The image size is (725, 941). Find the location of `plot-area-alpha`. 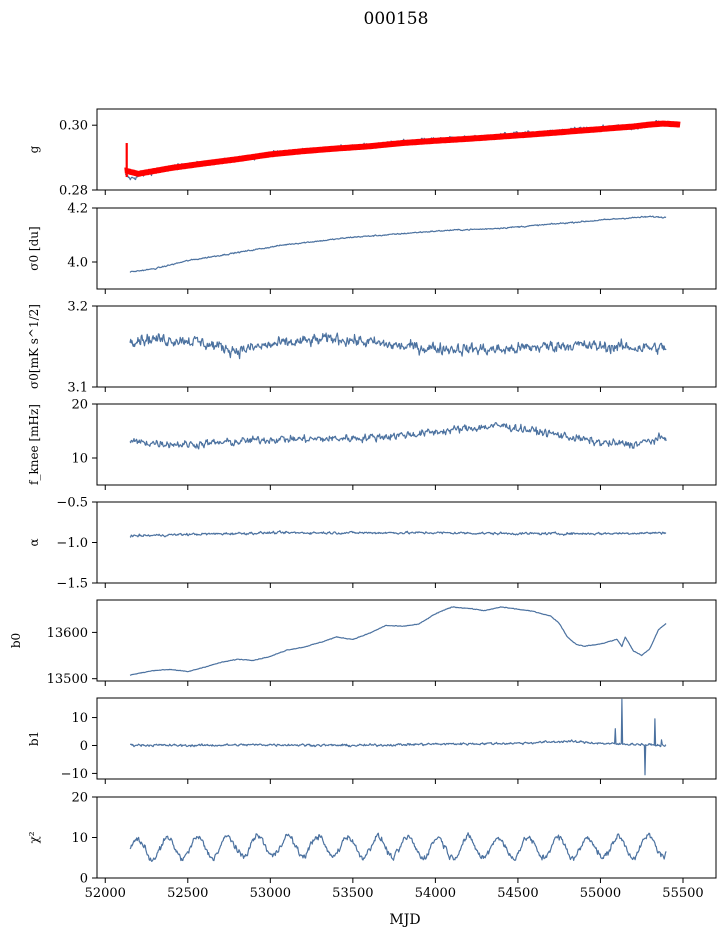

plot-area-alpha is located at coordinates (398, 534).